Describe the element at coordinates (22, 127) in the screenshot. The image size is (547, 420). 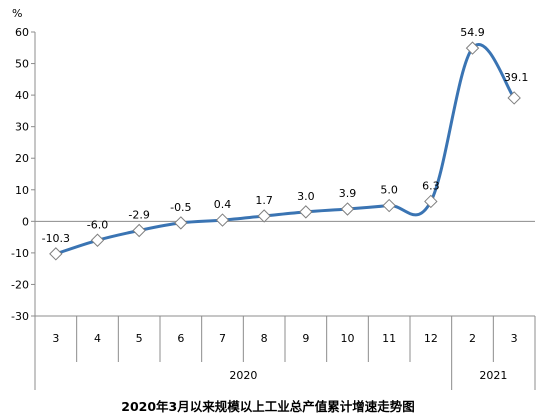
I see `y-tick-label: 30` at that location.